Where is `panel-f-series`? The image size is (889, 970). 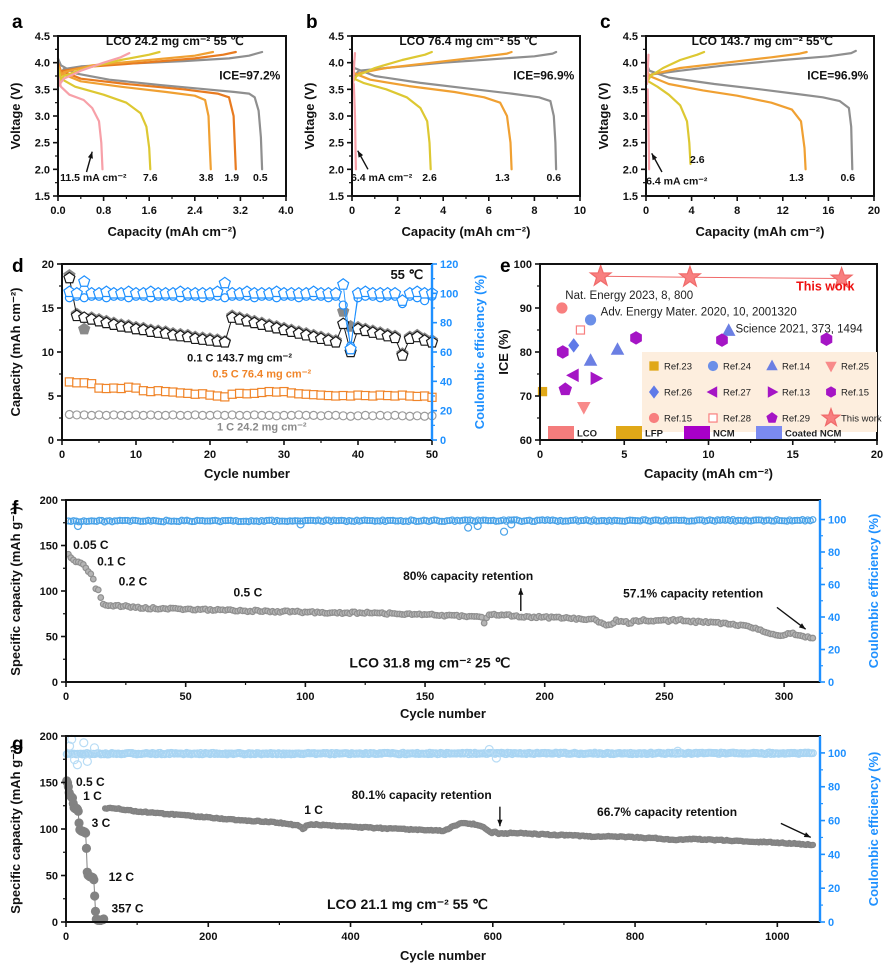 panel-f-series is located at coordinates (440, 578).